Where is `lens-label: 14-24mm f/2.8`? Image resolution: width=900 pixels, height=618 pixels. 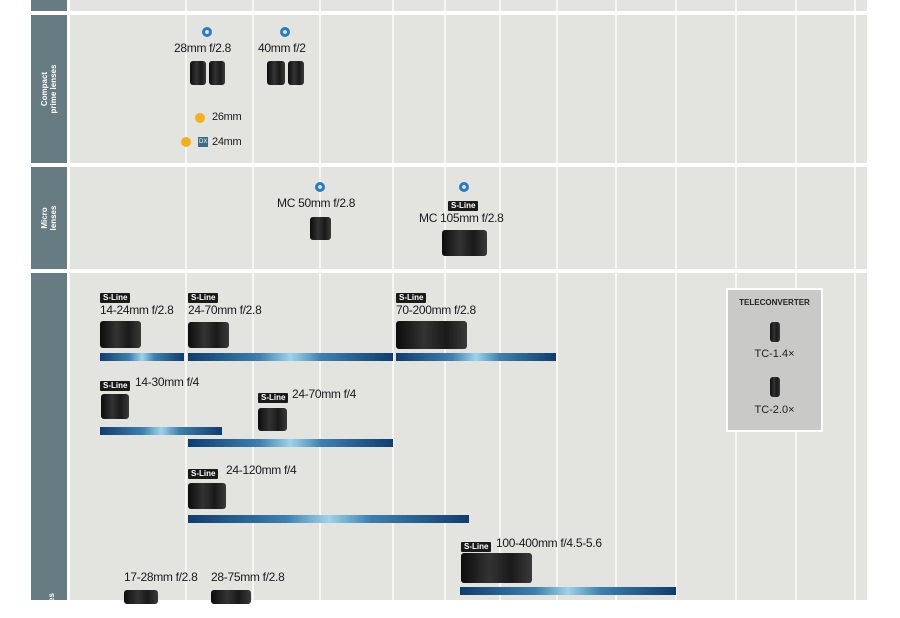
lens-label: 14-24mm f/2.8 is located at coordinates (137, 310).